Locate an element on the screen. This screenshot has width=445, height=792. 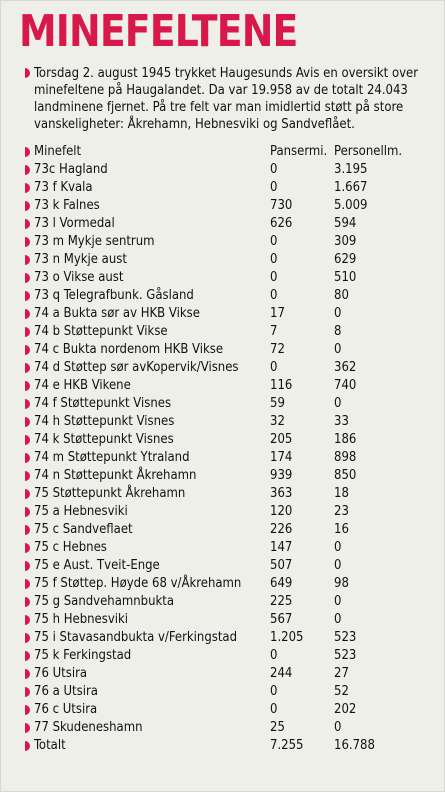
page-title: MINEFELTENE is located at coordinates (158, 31).